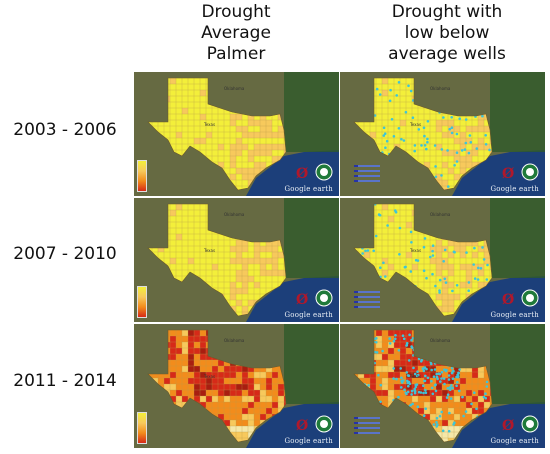  I want to click on state-label-texas: Texas, so click(209, 250).